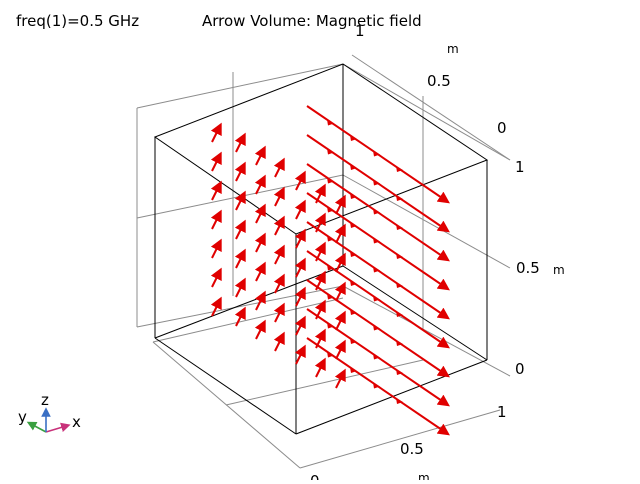  What do you see at coordinates (36, 427) in the screenshot?
I see `triad-y-axis-icon` at bounding box center [36, 427].